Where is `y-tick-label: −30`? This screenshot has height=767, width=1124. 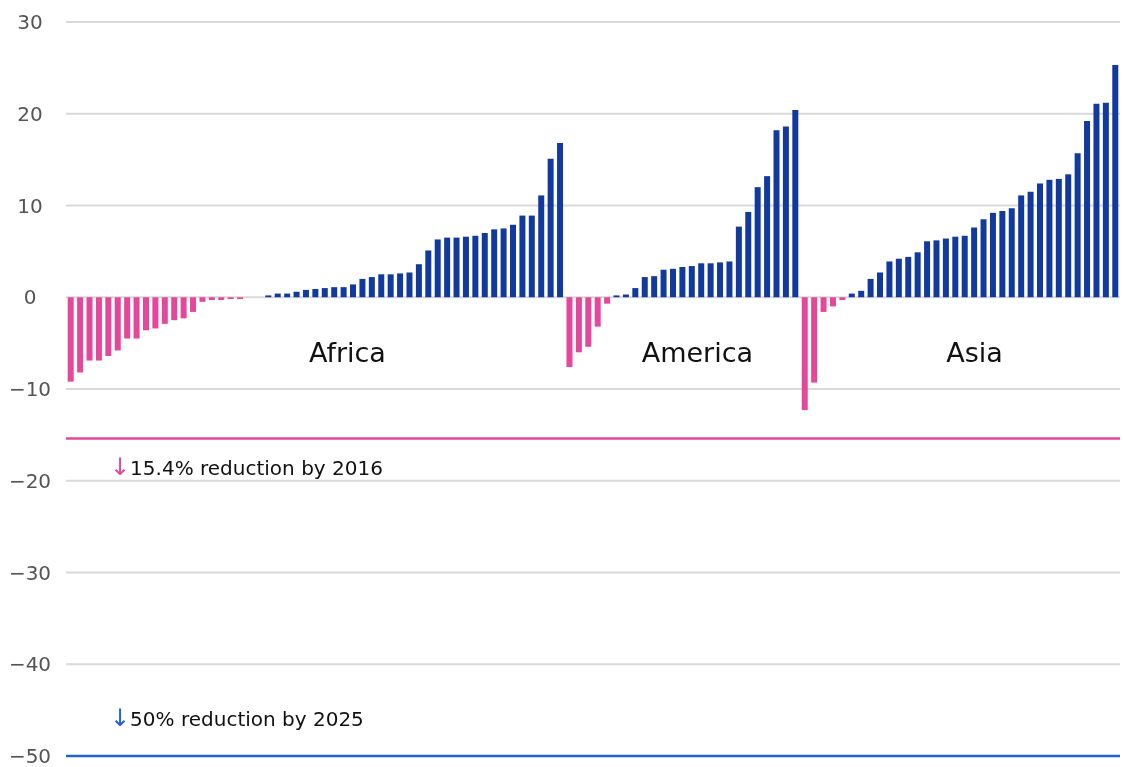
y-tick-label: −30 is located at coordinates (30, 572).